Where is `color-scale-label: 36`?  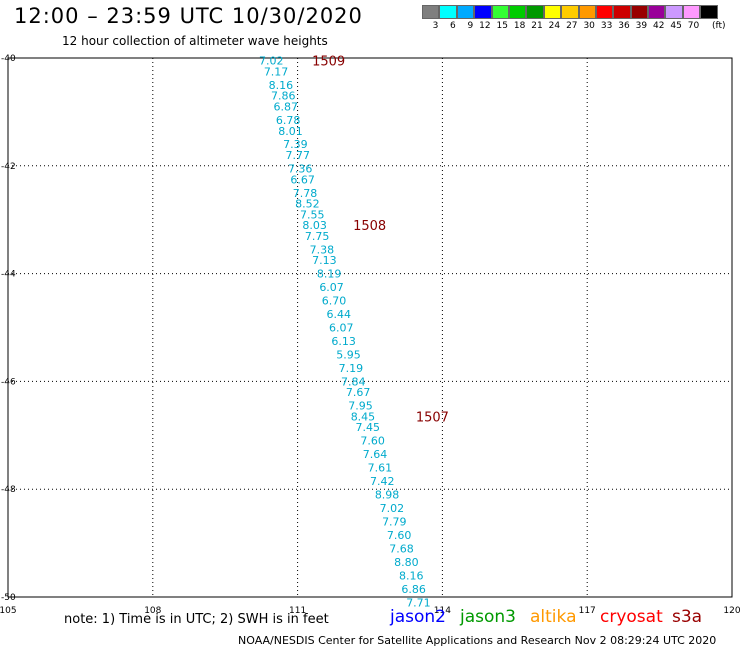
color-scale-label: 36 is located at coordinates (624, 26).